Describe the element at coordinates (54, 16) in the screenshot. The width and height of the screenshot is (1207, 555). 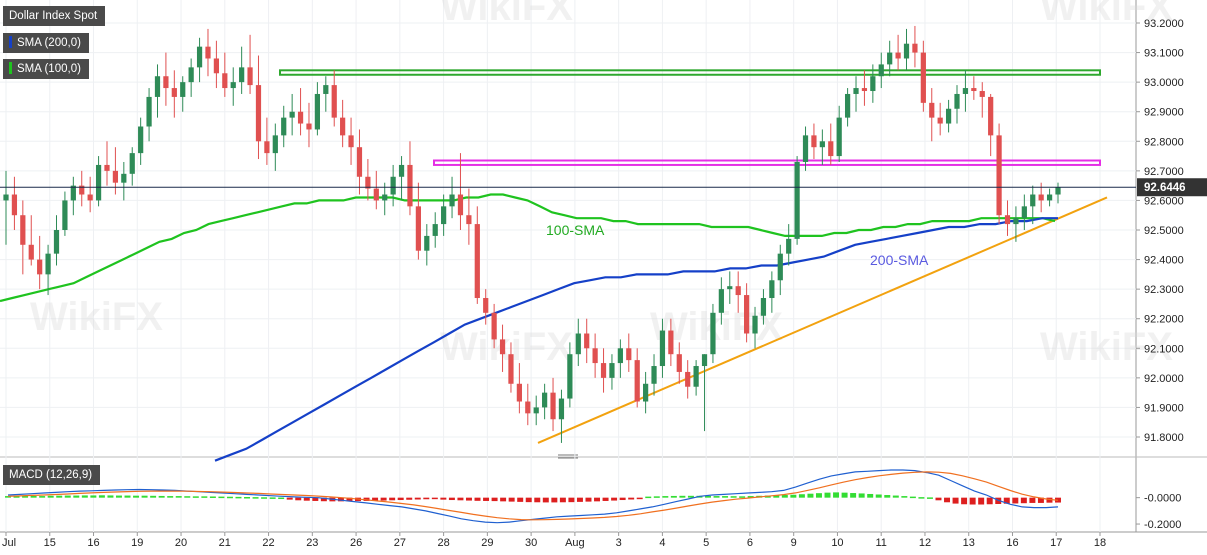
I see `legend-instrument: Dollar Index Spot` at that location.